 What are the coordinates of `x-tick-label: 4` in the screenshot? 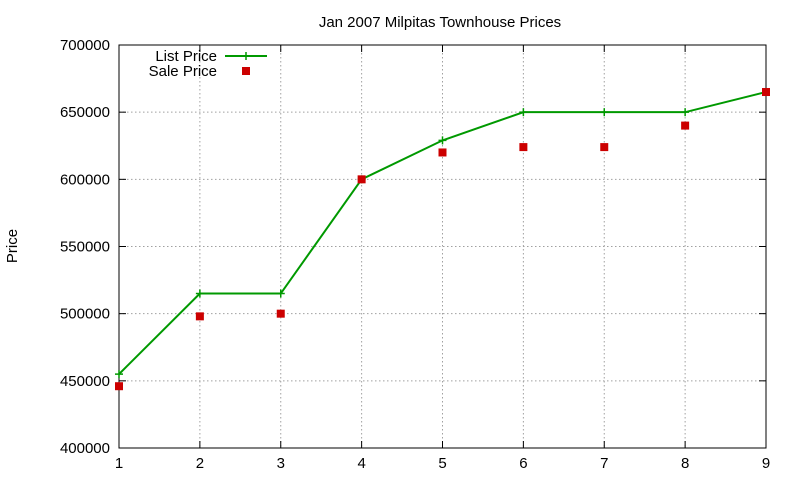 It's located at (361, 463).